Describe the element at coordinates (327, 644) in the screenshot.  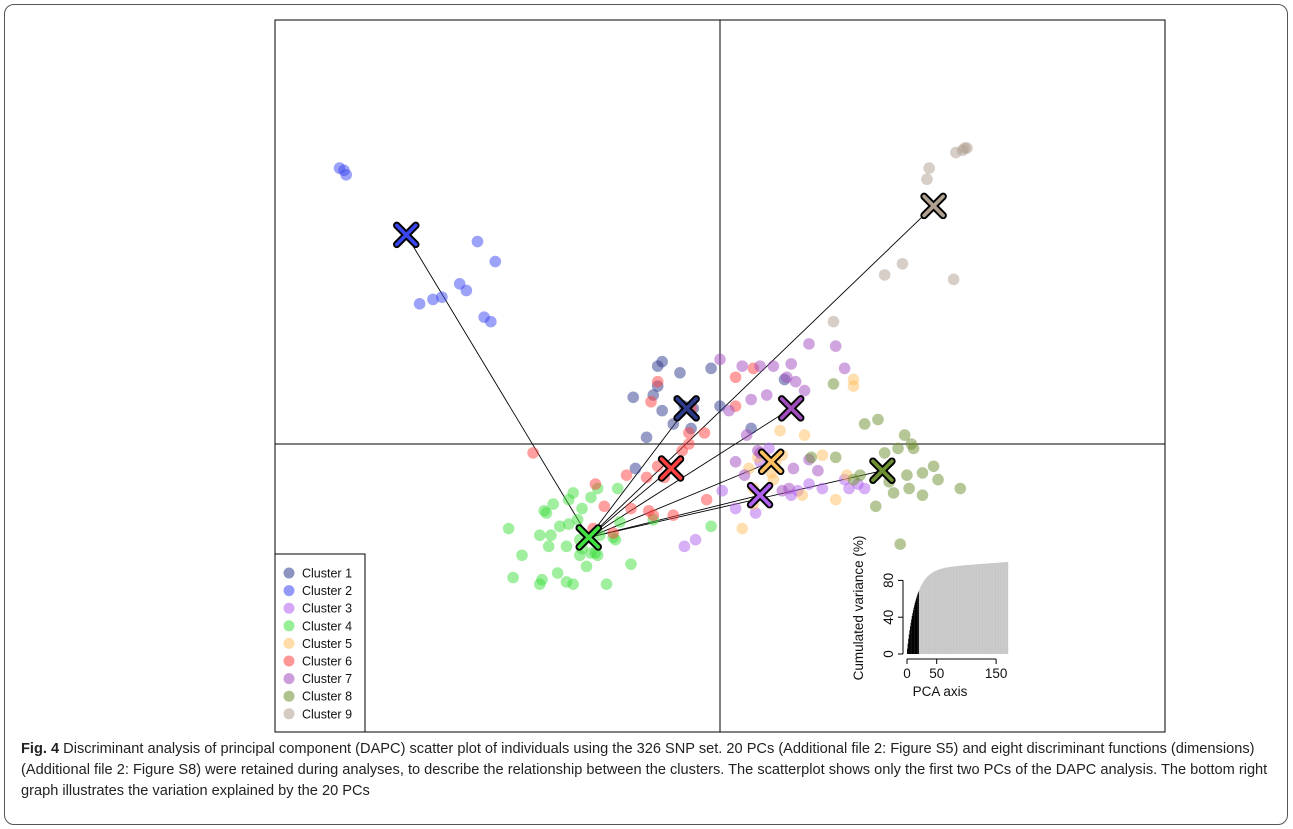
I see `legend-label-cluster-5: Cluster 5` at that location.